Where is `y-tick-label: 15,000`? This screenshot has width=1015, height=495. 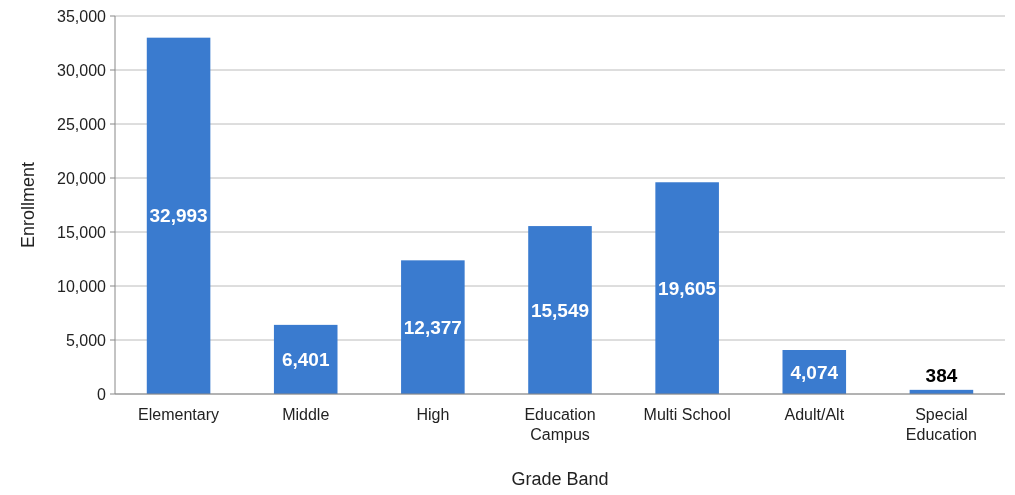 y-tick-label: 15,000 is located at coordinates (82, 232).